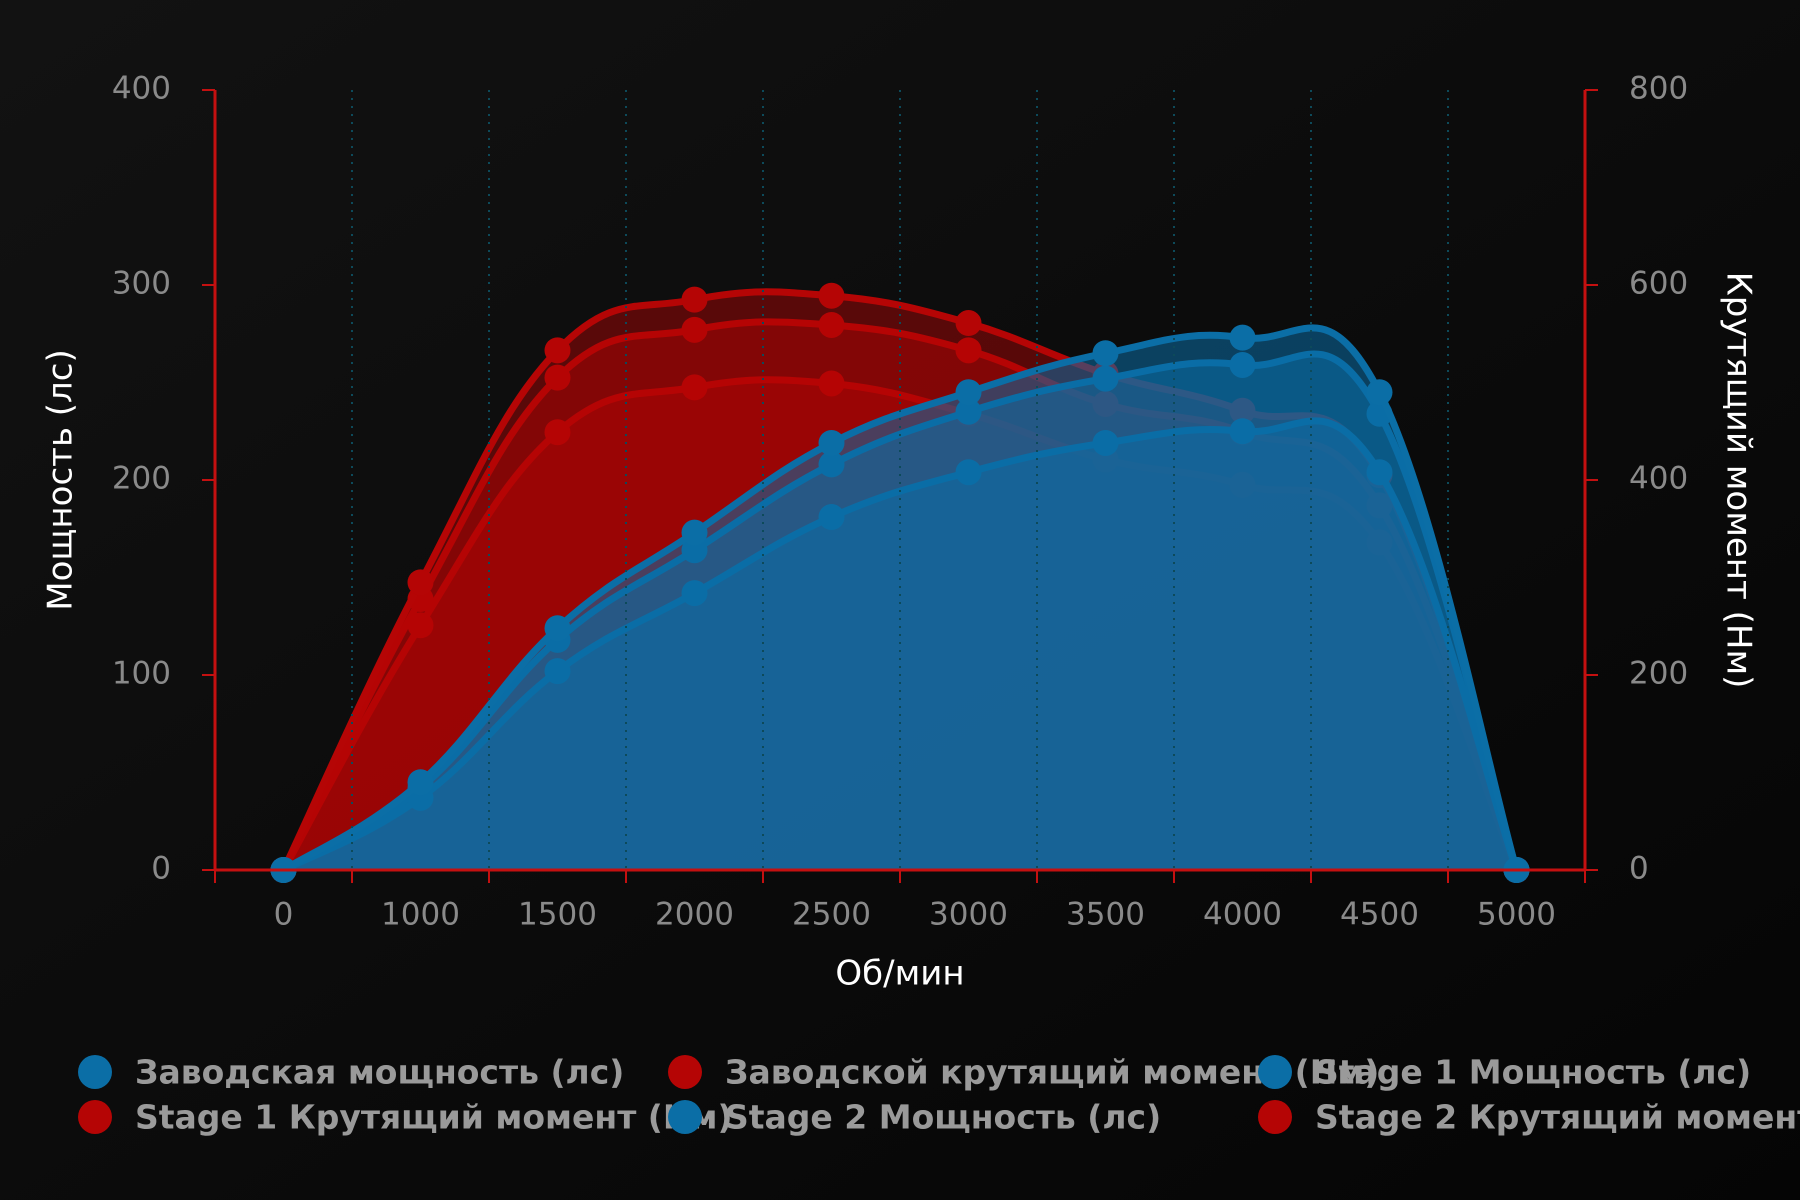 This screenshot has width=1800, height=1200. What do you see at coordinates (420, 915) in the screenshot?
I see `x-tick-label: 1000` at bounding box center [420, 915].